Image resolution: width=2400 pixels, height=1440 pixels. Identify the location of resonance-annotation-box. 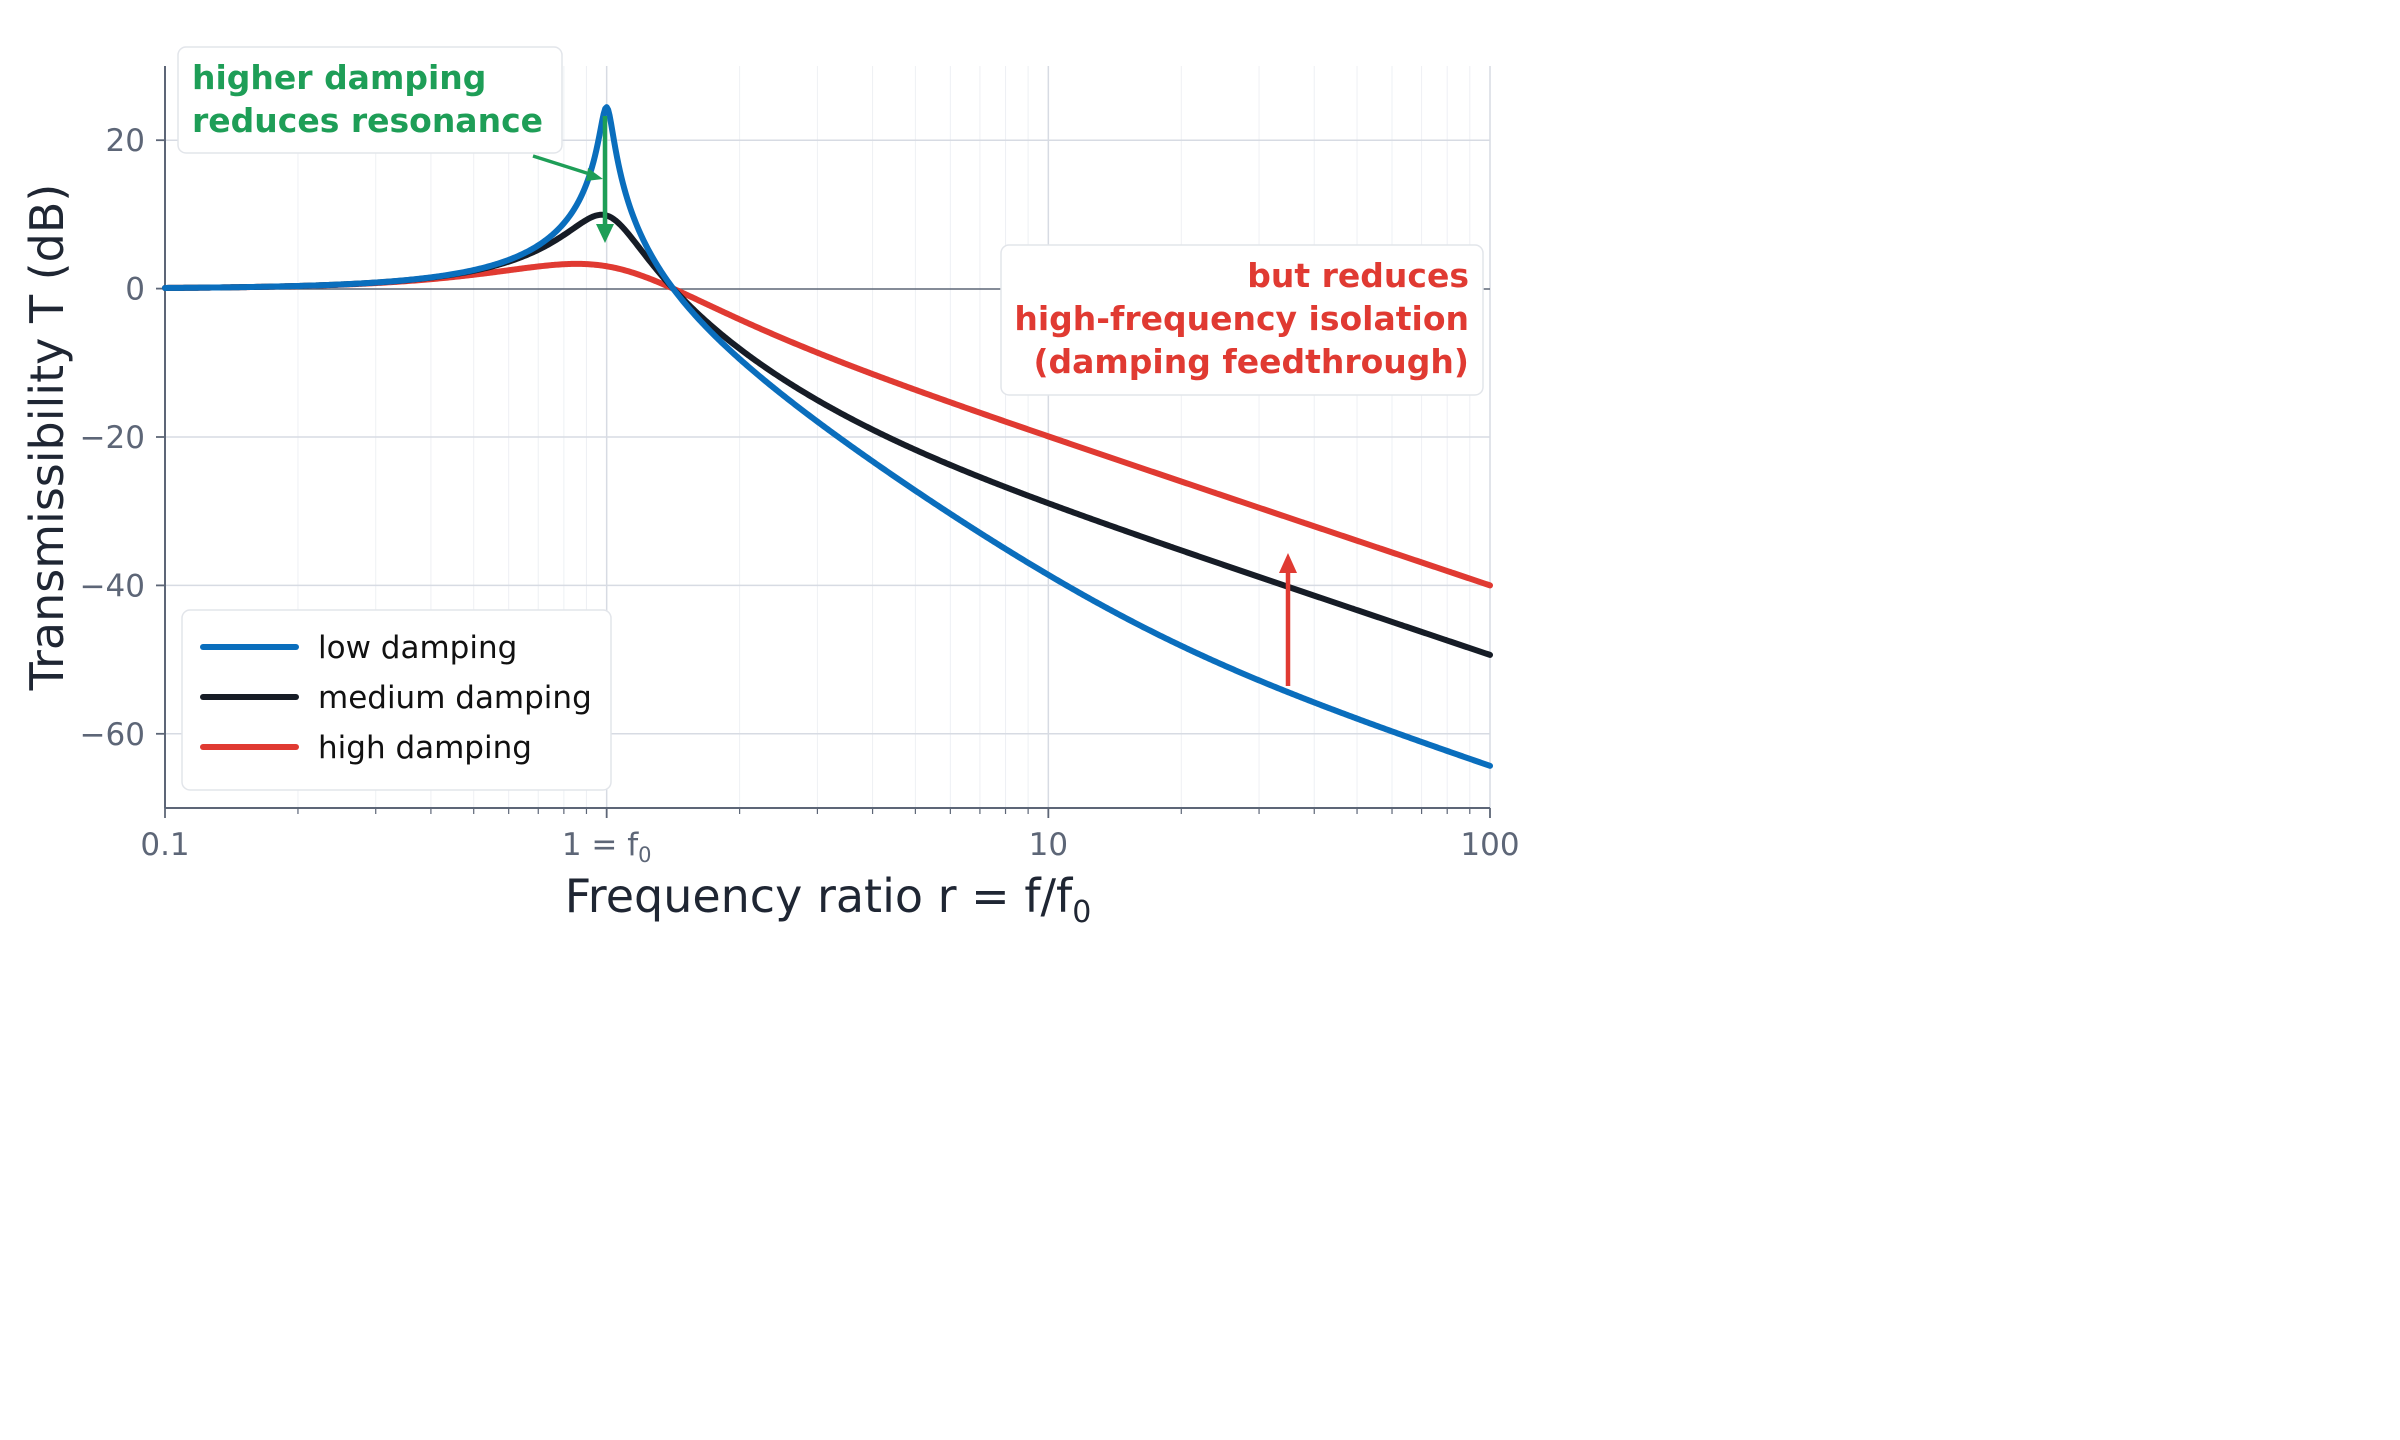
(370, 100).